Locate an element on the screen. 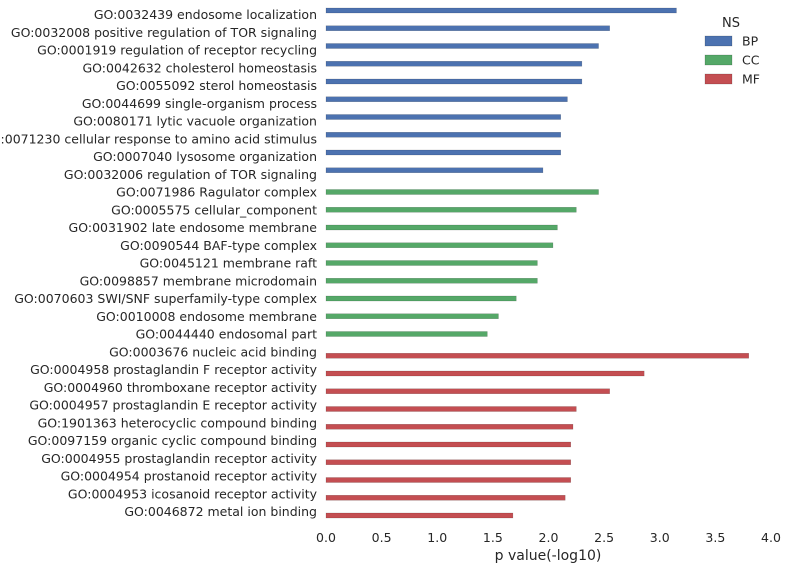 The image size is (788, 570). category-label: GO:0007040 lysosome organization is located at coordinates (205, 156).